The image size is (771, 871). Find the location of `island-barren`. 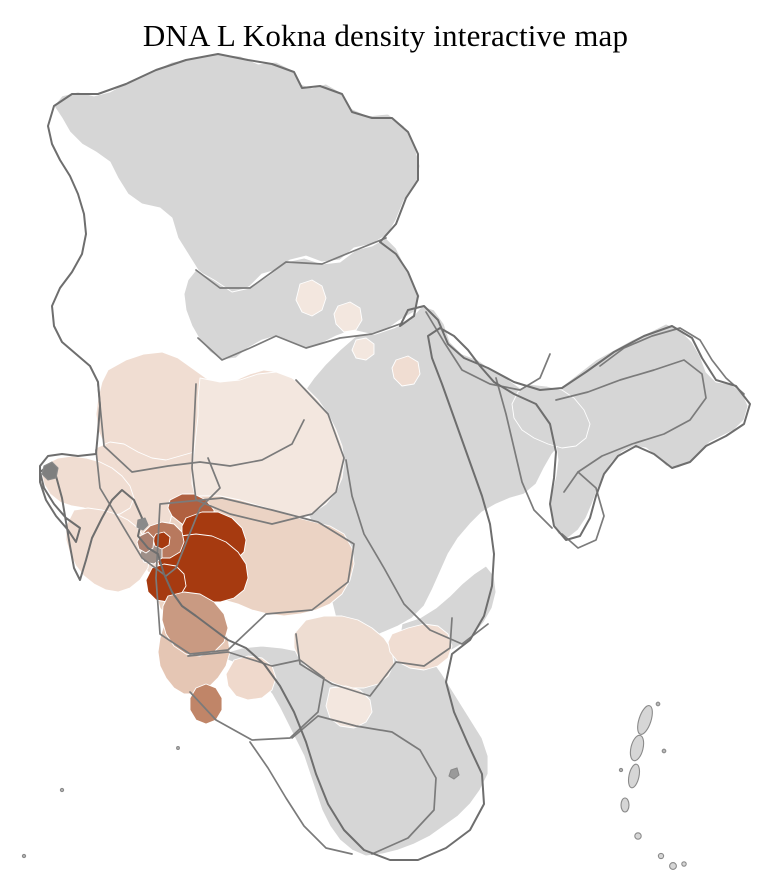

island-barren is located at coordinates (658, 704).